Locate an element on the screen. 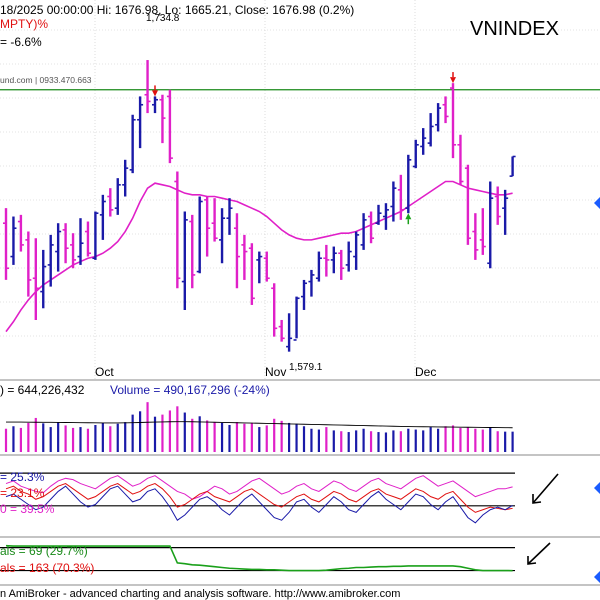  buy-arrow-icon is located at coordinates (408, 216).